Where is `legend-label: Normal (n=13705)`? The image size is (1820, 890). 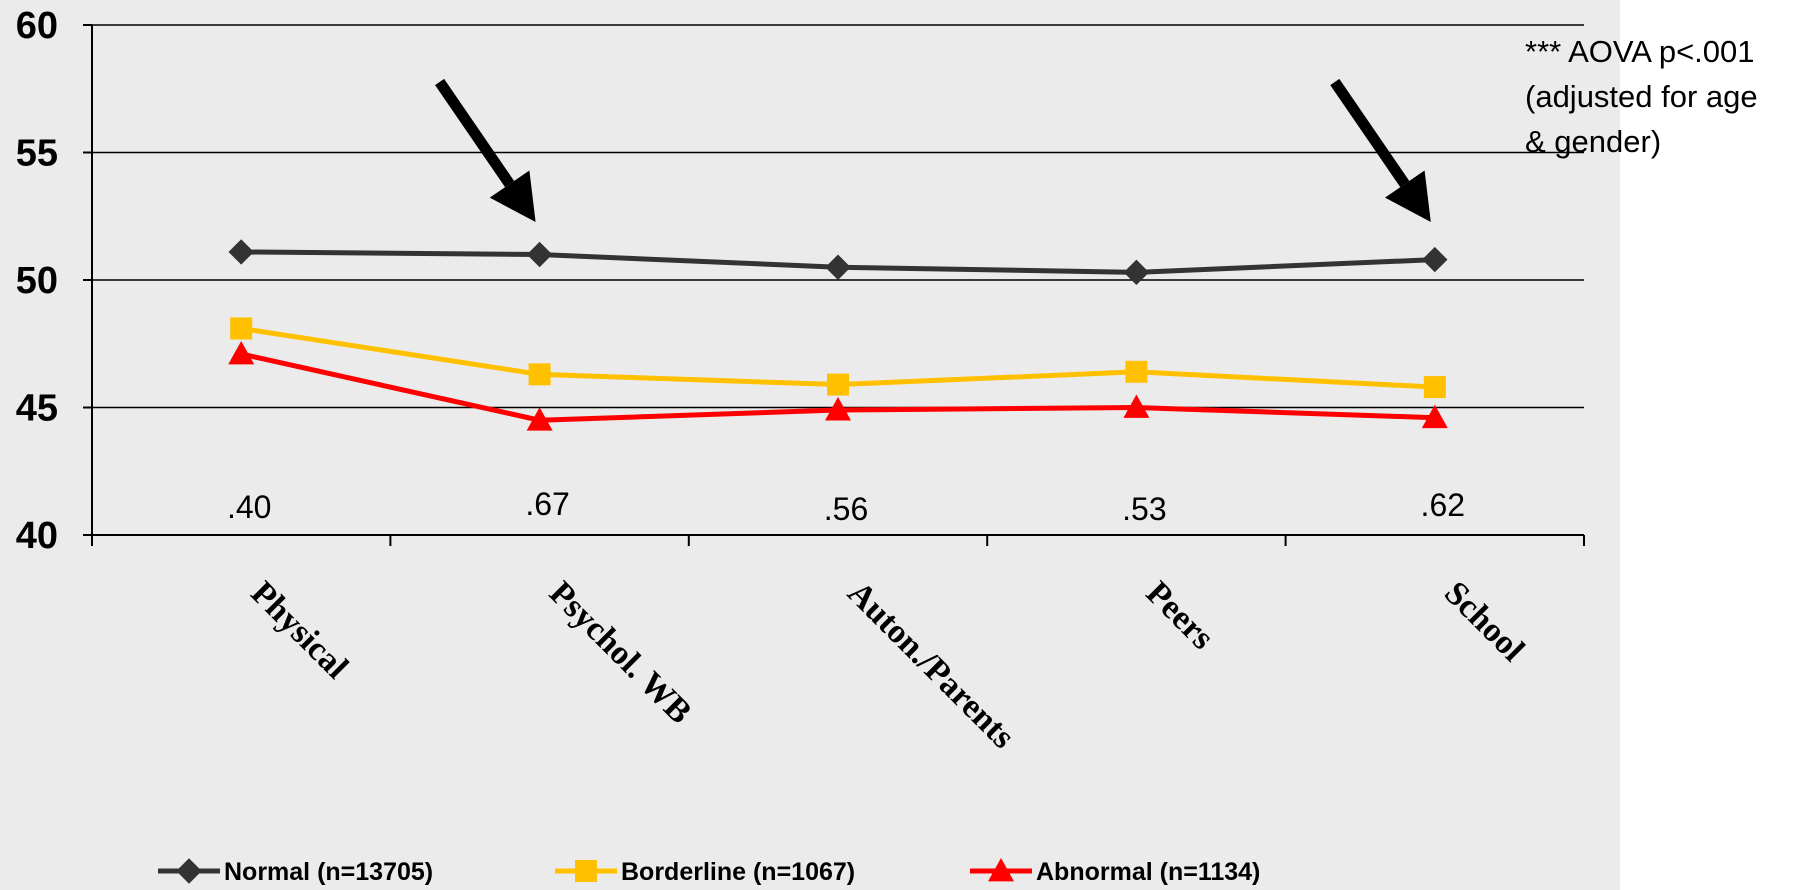
legend-label: Normal (n=13705) is located at coordinates (328, 872).